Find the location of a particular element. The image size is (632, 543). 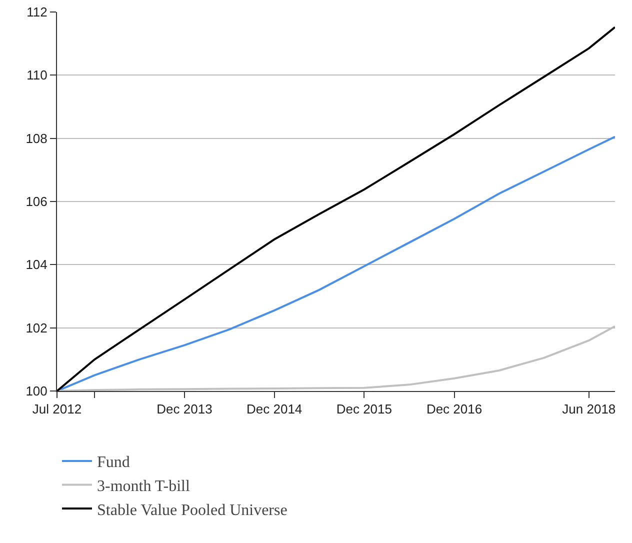

x-tick-label: Jun 2018 is located at coordinates (589, 409).